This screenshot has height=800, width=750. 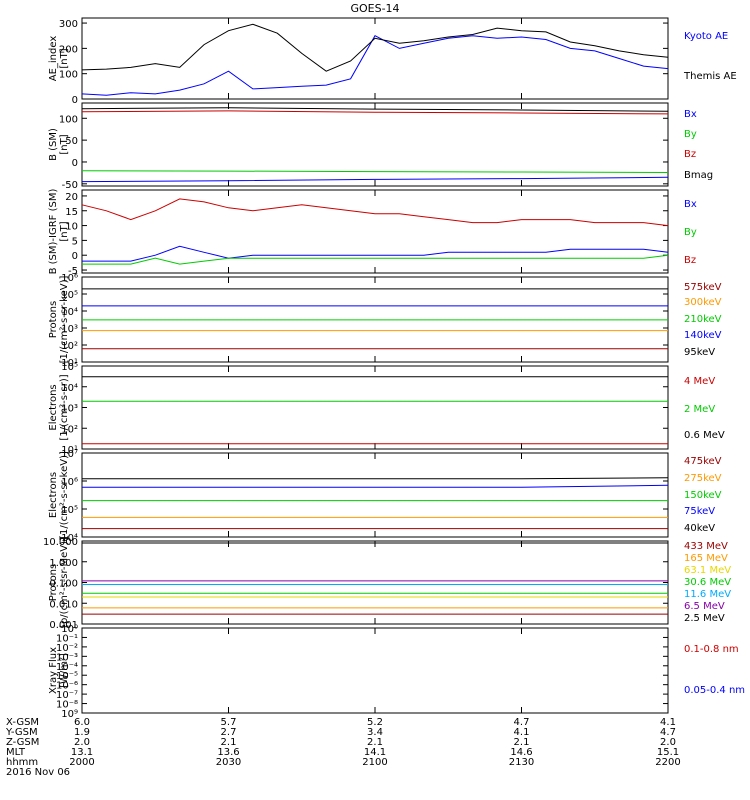 What do you see at coordinates (68, 119) in the screenshot?
I see `y-tick-label: 100` at bounding box center [68, 119].